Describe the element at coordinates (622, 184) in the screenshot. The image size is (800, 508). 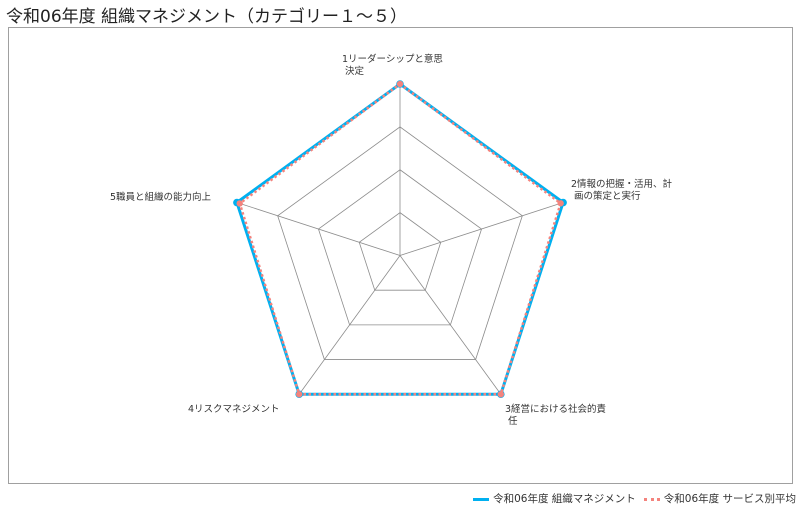
I see `axis-label: 2情報の把握・活用、計` at that location.